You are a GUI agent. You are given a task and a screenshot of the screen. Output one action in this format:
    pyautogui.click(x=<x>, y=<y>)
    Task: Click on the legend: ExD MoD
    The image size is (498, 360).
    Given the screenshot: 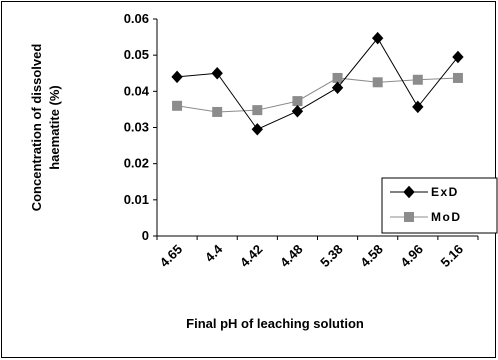 What is the action you would take?
    pyautogui.click(x=439, y=205)
    